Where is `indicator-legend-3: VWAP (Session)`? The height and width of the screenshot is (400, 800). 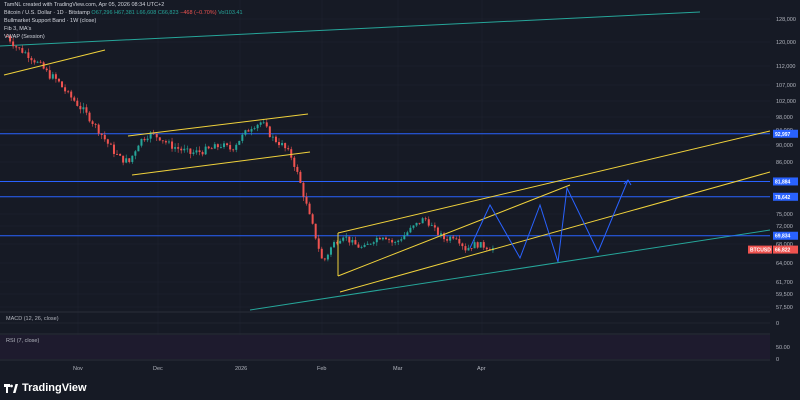 indicator-legend-3: VWAP (Session) is located at coordinates (24, 37).